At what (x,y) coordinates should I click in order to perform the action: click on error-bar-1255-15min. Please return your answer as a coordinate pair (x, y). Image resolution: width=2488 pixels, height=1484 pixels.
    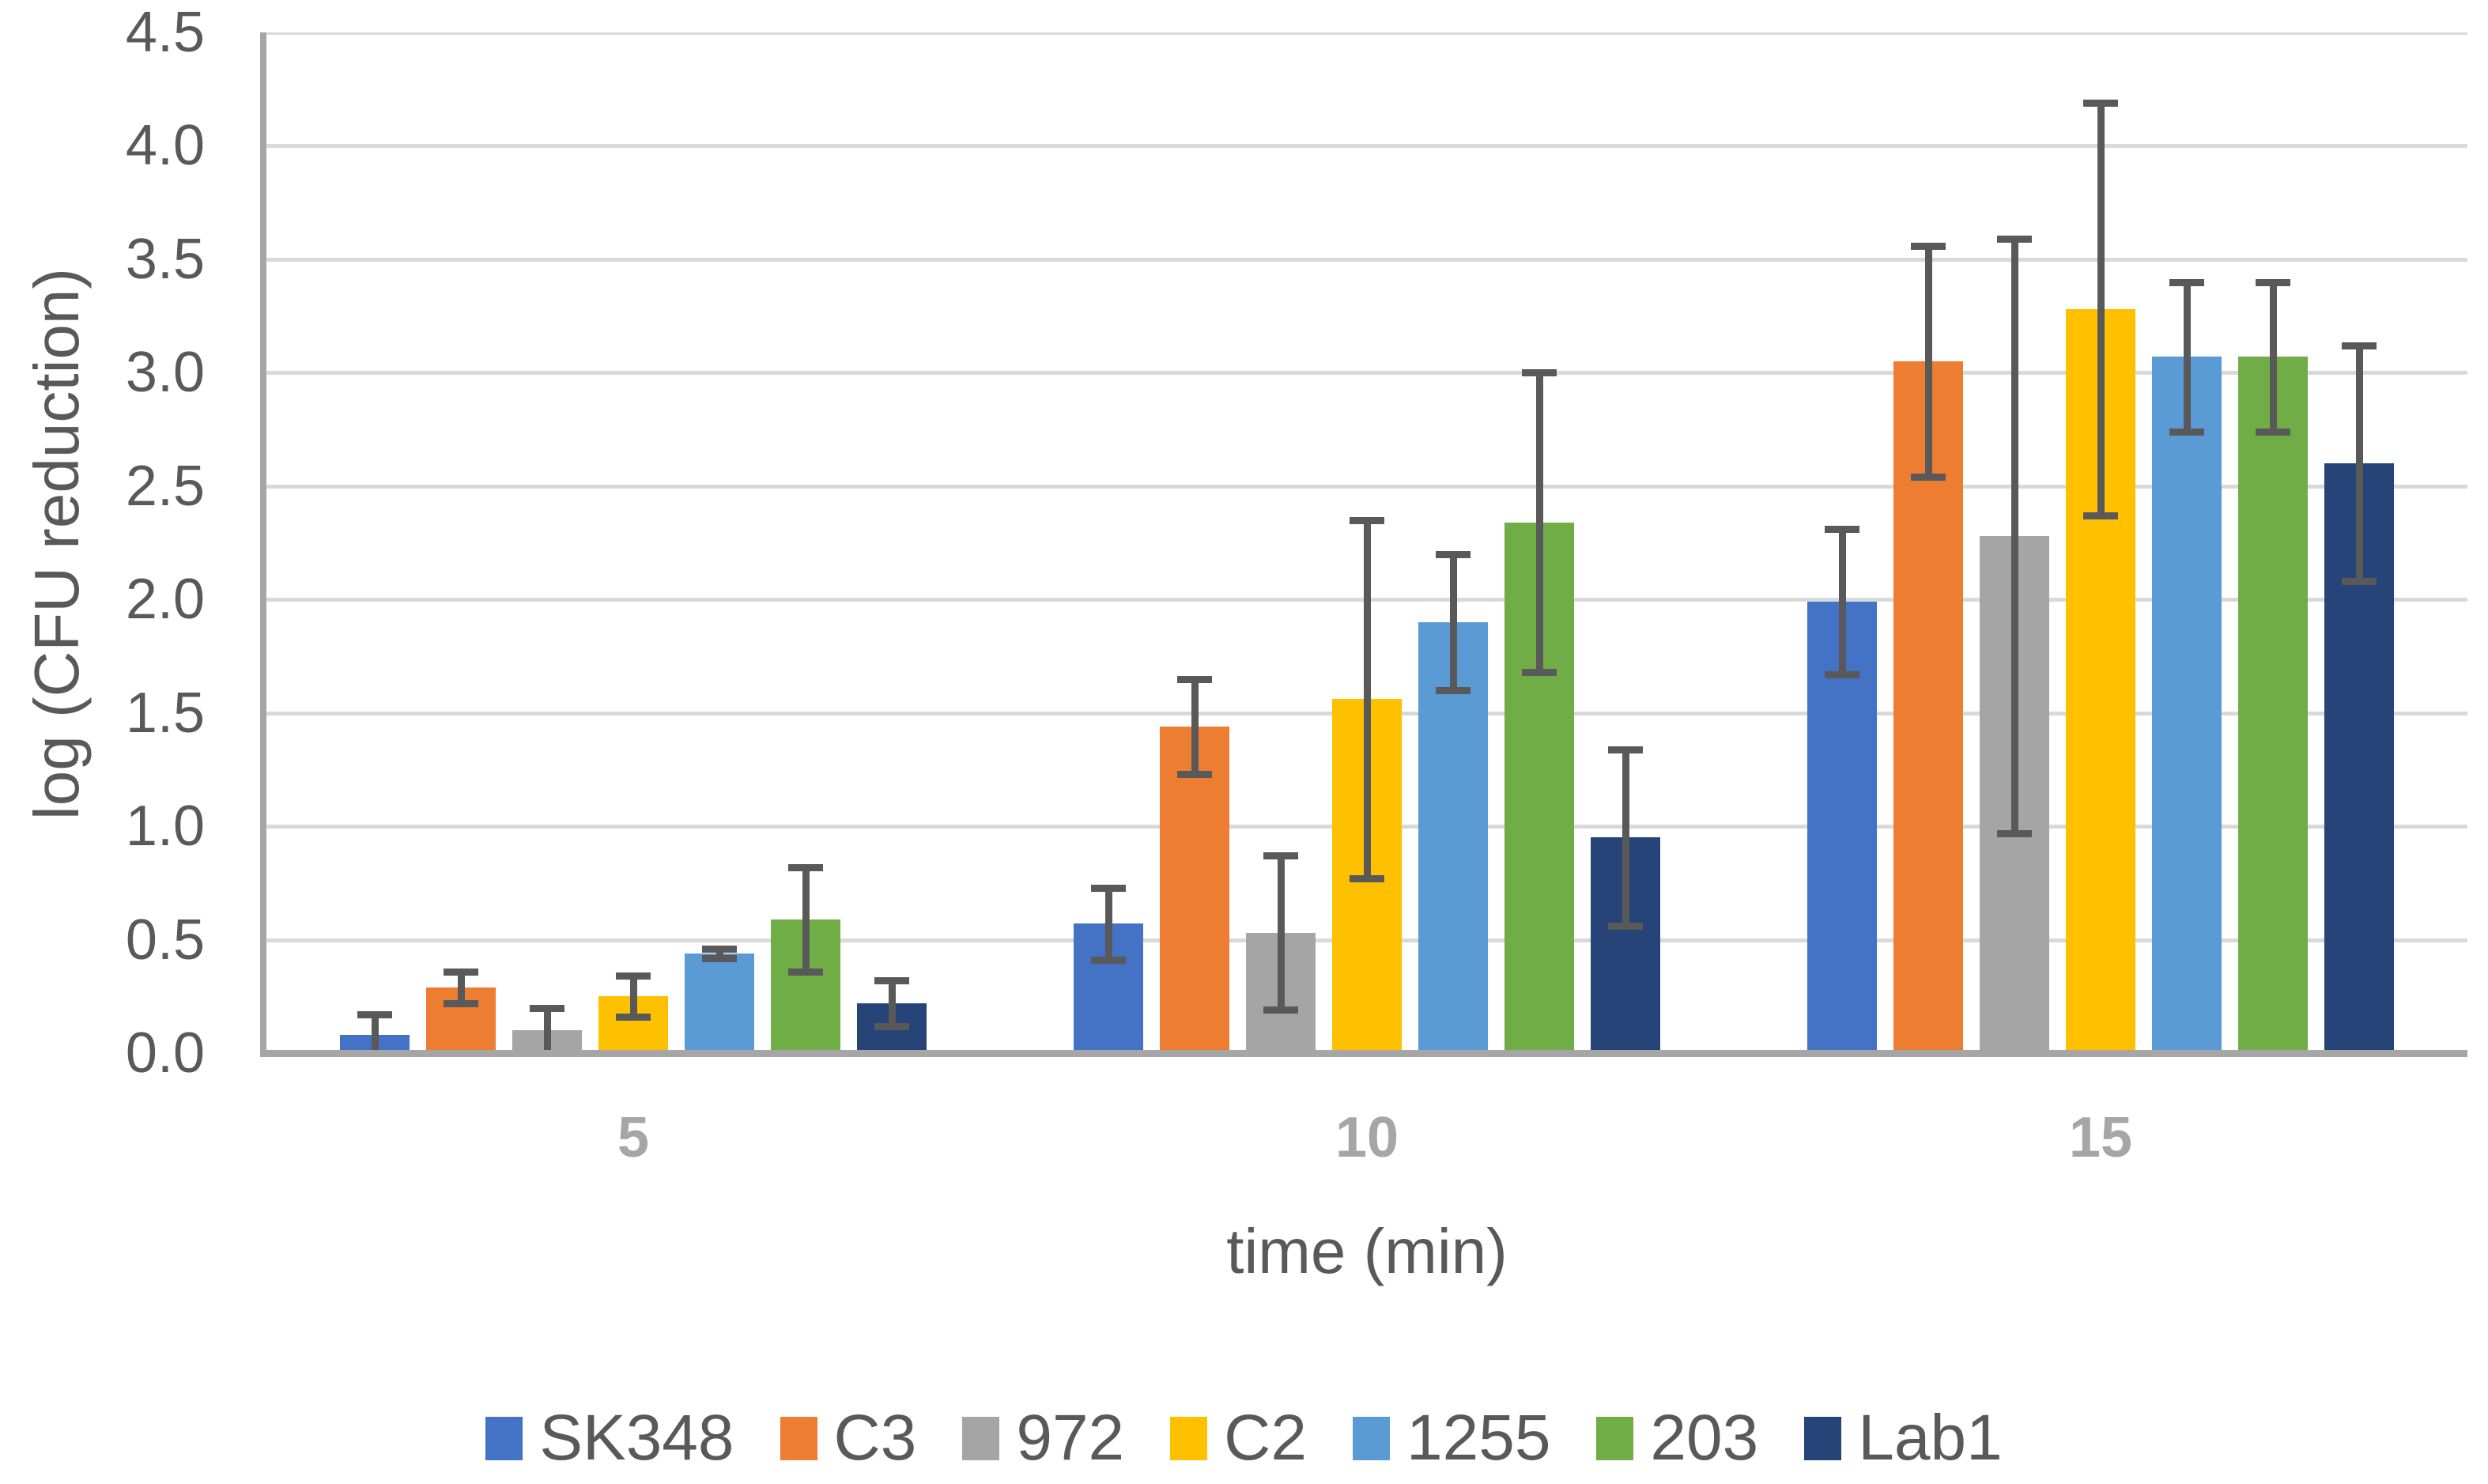
    Looking at the image, I should click on (2187, 356).